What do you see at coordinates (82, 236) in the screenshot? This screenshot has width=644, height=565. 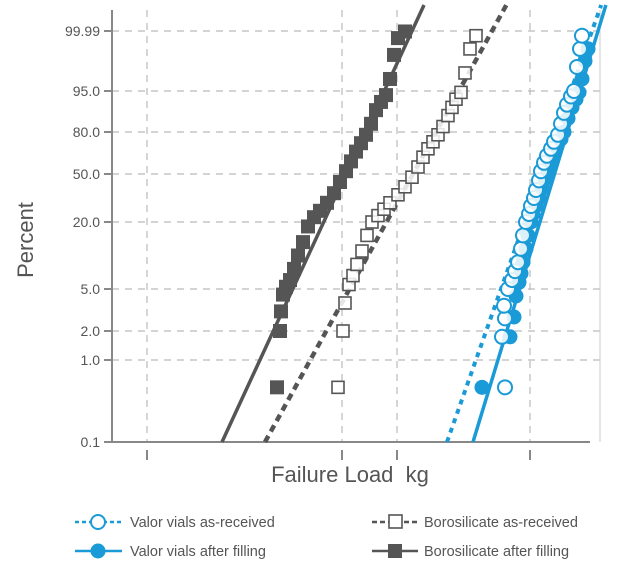 I see `tick-labels: 0.1 1.0 2.0 5.0 20.0 50.0 80.0 95.0 99.99` at bounding box center [82, 236].